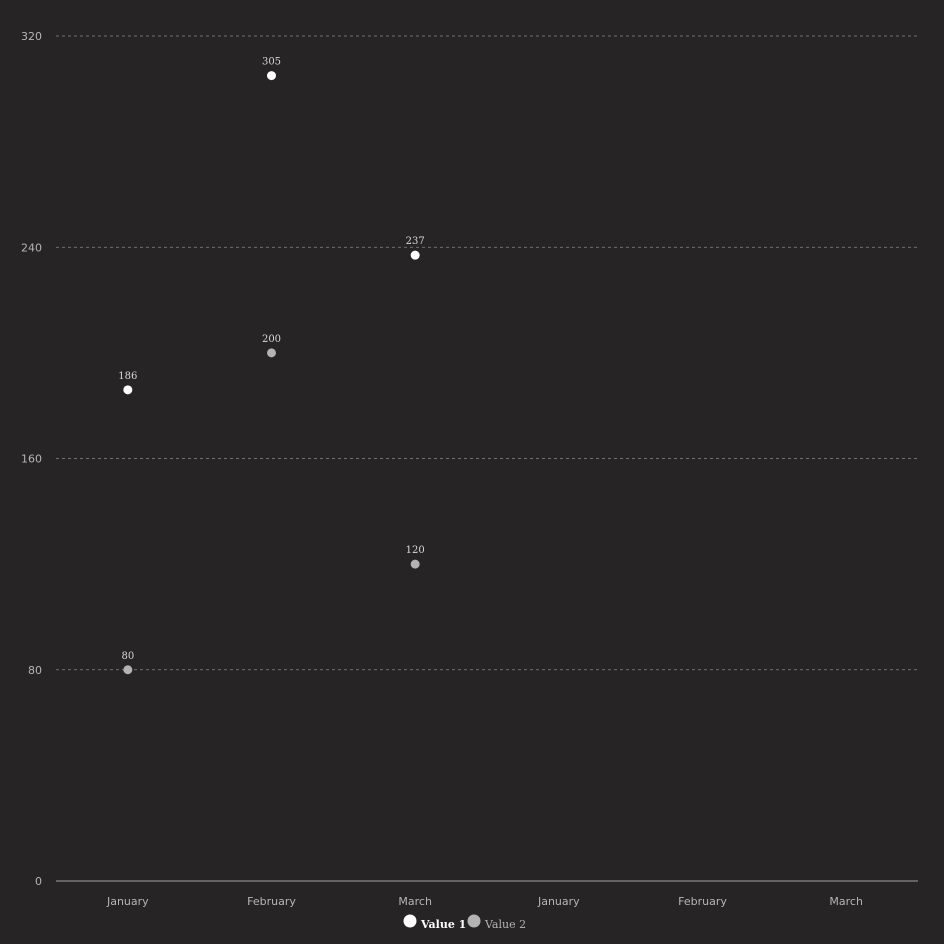 This screenshot has height=944, width=944. I want to click on legend-item: Value 2, so click(496, 922).